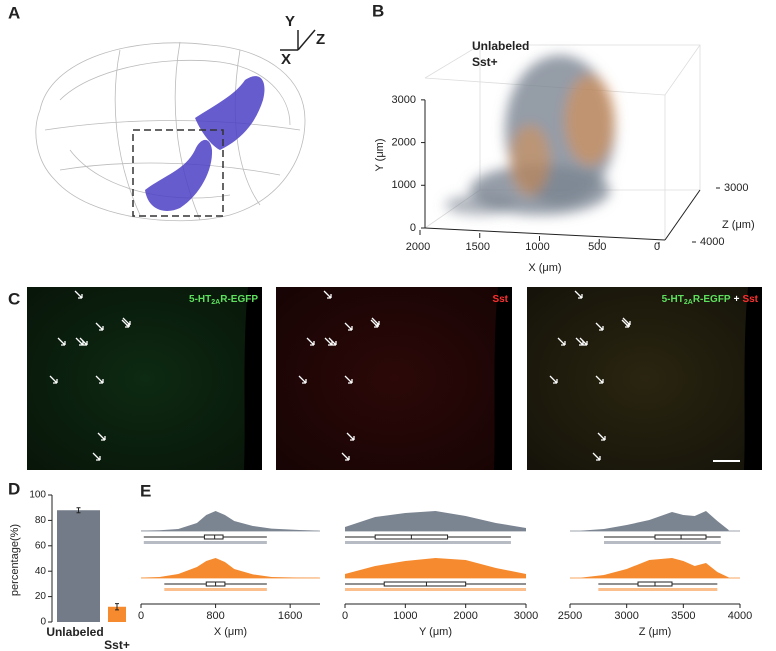 The height and width of the screenshot is (651, 776). I want to click on y-axis-label: percentage(%), so click(15, 560).